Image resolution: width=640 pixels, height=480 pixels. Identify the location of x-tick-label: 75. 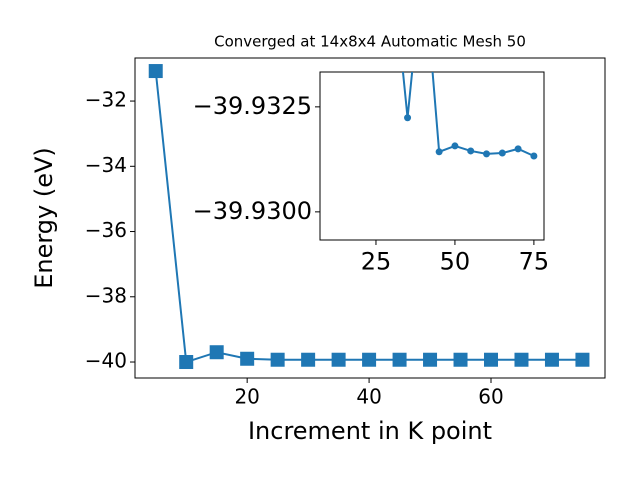
(534, 261).